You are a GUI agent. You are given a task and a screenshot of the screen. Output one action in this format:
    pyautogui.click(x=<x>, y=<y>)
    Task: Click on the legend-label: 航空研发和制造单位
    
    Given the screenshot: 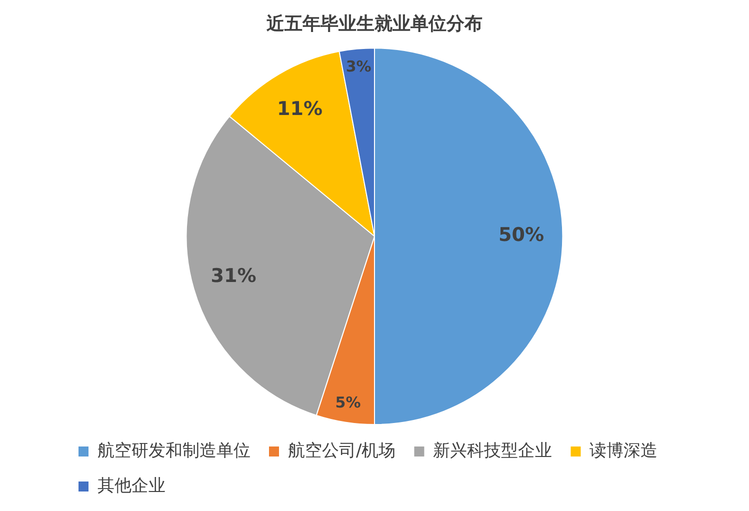 What is the action you would take?
    pyautogui.click(x=174, y=450)
    